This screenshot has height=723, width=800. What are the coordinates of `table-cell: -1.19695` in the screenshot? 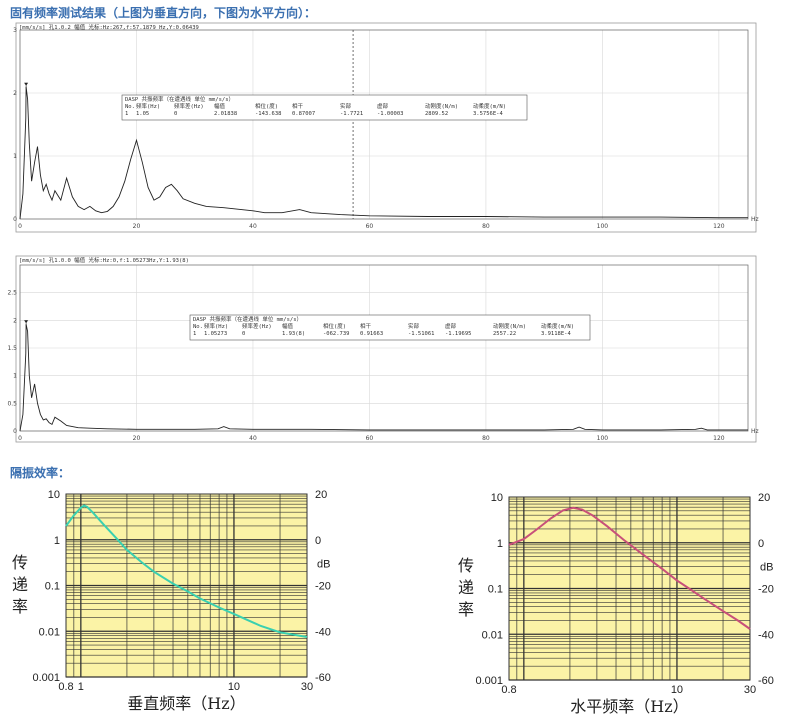 It's located at (458, 334).